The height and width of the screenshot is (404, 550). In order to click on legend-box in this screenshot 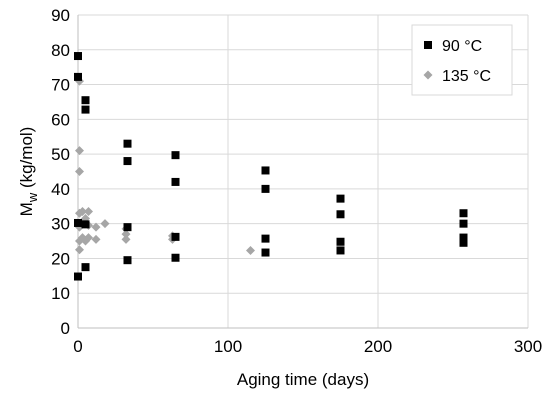, I will do `click(462, 60)`.